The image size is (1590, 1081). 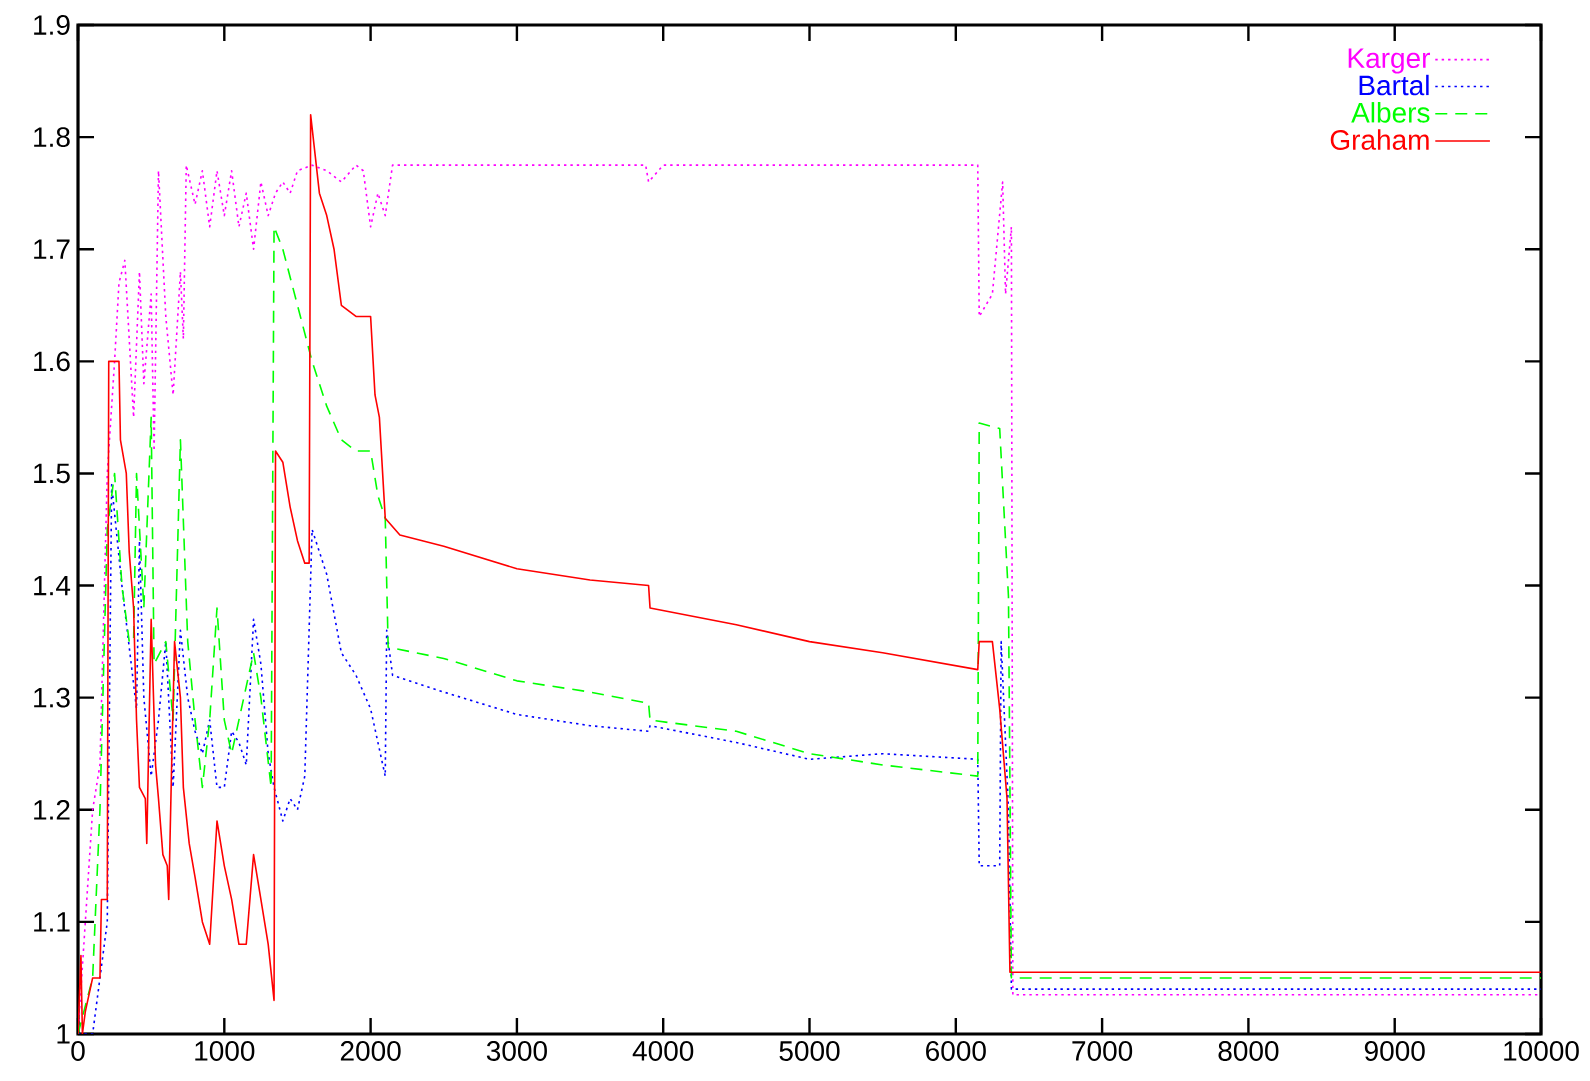 What do you see at coordinates (1541, 1051) in the screenshot?
I see `x-tick-label: 10000` at bounding box center [1541, 1051].